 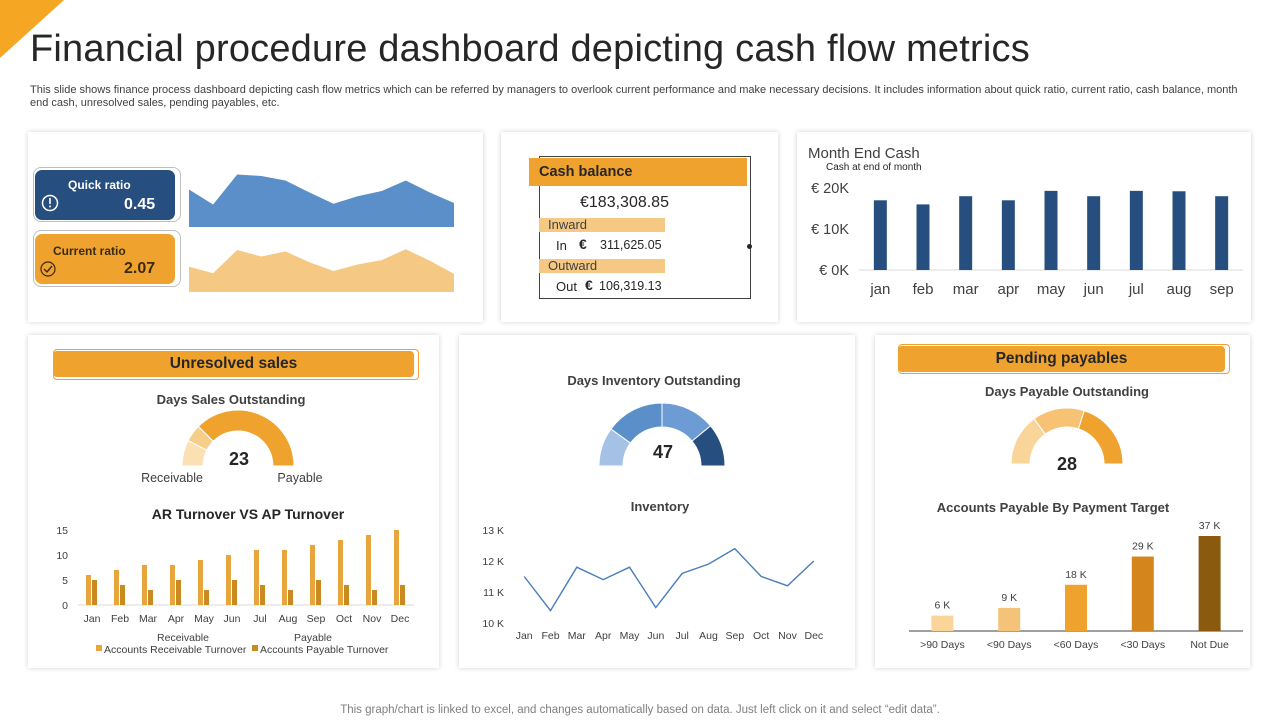 I want to click on ar-ap-title: AR Turnover VS AP Turnover, so click(x=248, y=514).